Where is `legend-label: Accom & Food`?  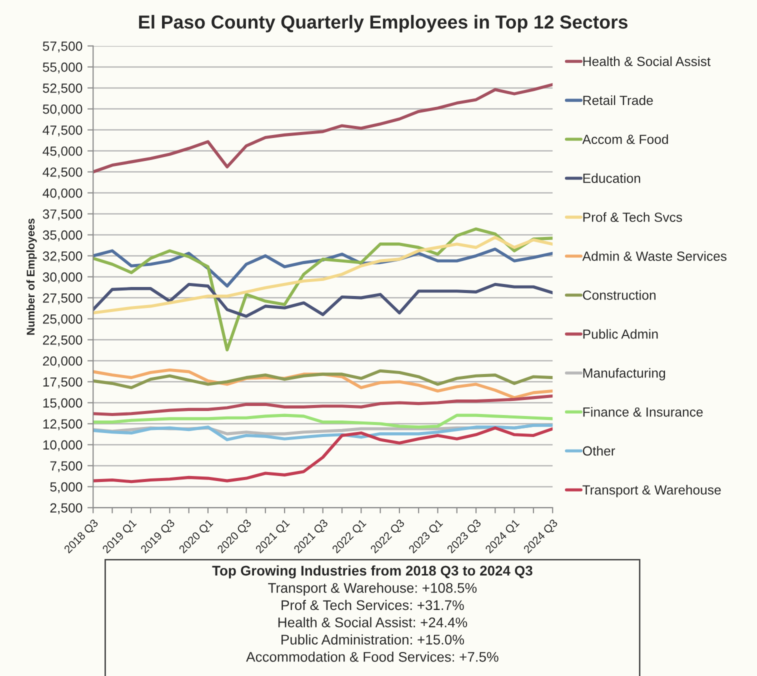 legend-label: Accom & Food is located at coordinates (625, 139).